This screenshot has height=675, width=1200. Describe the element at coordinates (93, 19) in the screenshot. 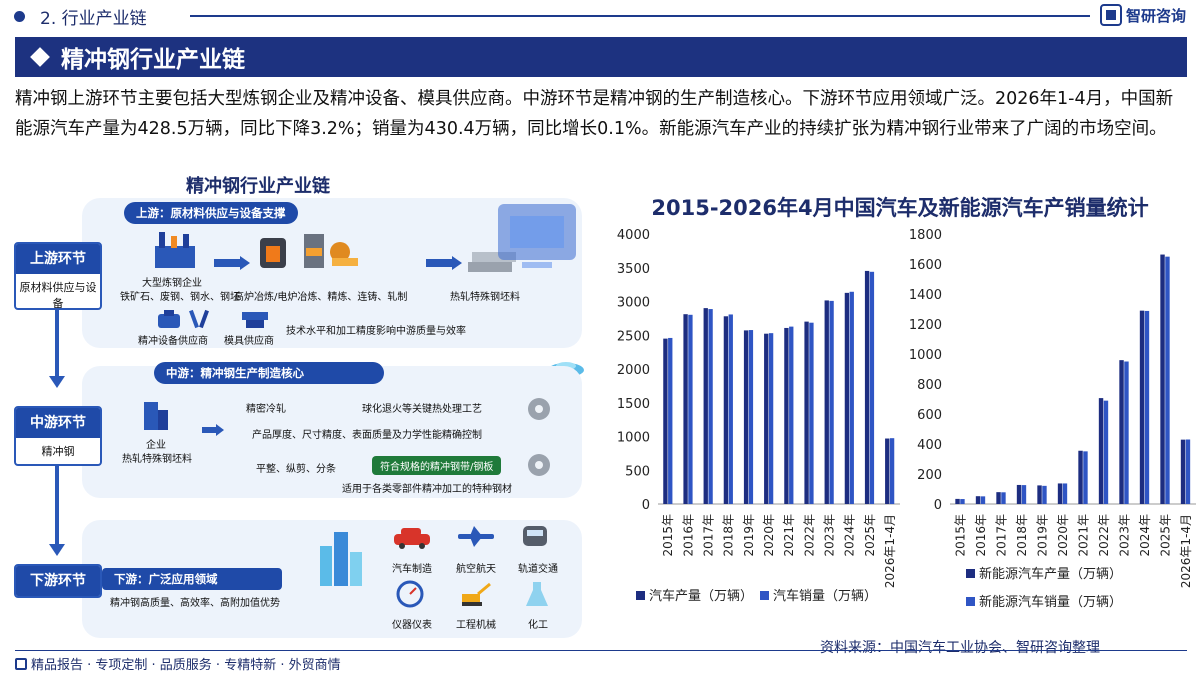

I see `section-label: 2. 行业产业链` at that location.